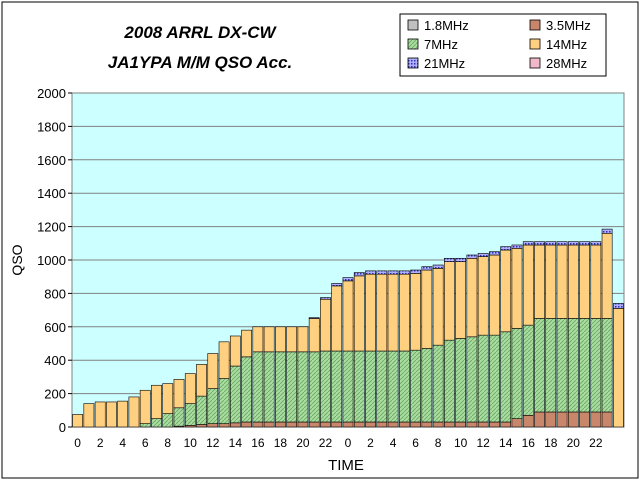 The width and height of the screenshot is (640, 485). I want to click on y-tick-label: 2000, so click(51, 93).